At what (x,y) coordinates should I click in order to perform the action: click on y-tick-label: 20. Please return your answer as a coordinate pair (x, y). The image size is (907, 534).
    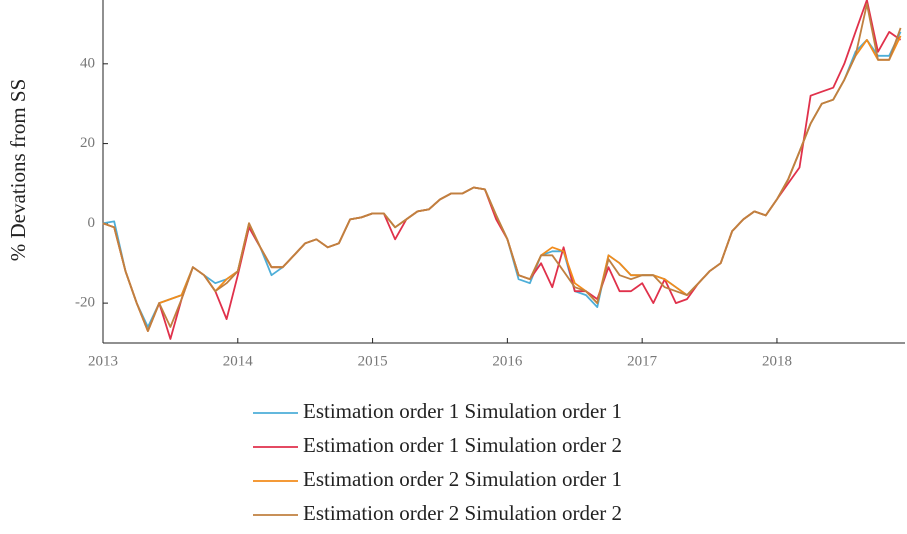
    Looking at the image, I should click on (87, 143).